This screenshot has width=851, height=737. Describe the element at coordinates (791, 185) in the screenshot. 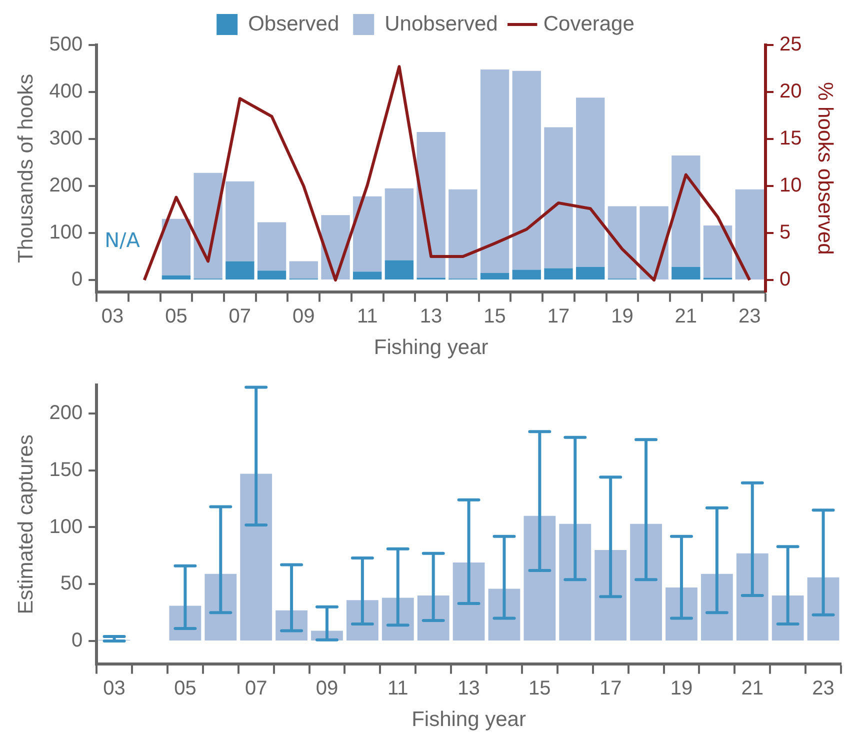

I see `y2-tick-label: 10` at that location.